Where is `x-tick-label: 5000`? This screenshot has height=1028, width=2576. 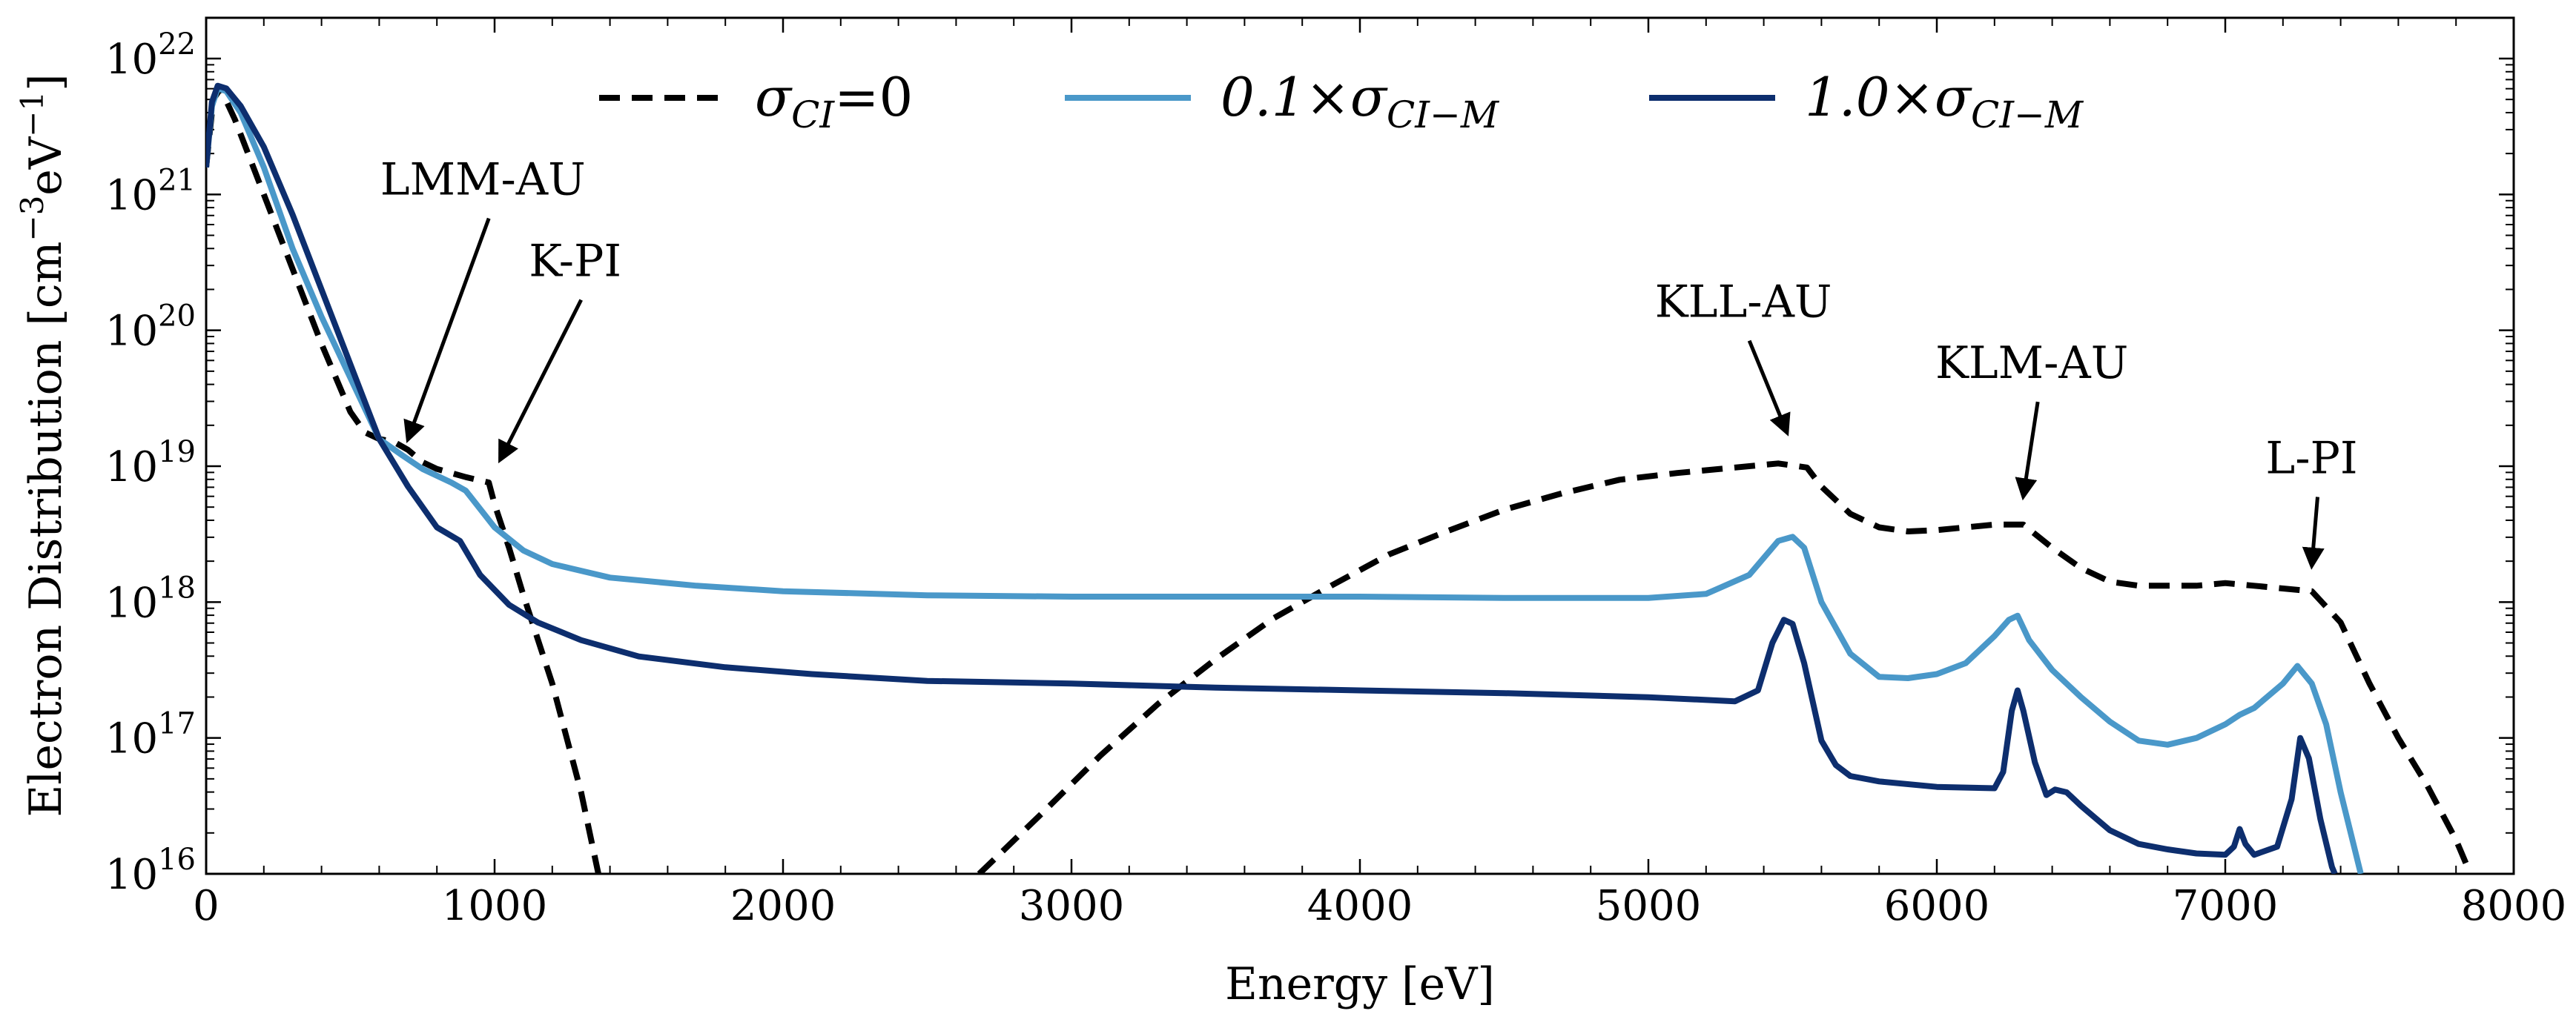 x-tick-label: 5000 is located at coordinates (1649, 906).